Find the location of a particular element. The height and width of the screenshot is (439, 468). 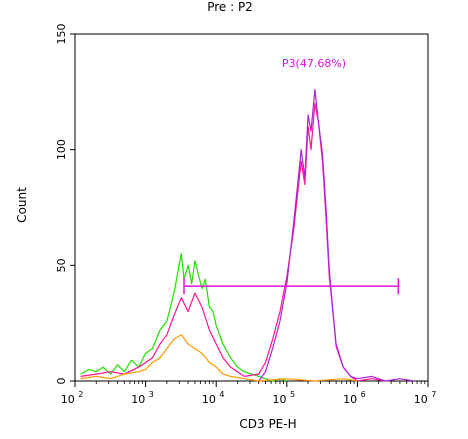

y-tick-label: 150 is located at coordinates (61, 34).